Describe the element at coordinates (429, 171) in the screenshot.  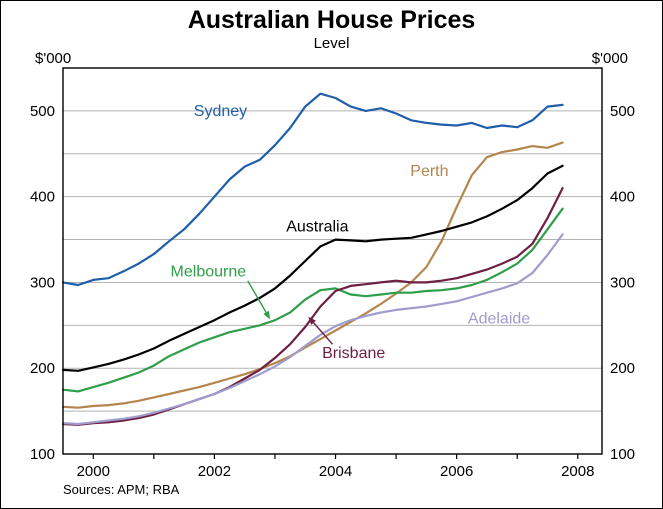
I see `series-label-perth: Perth` at that location.